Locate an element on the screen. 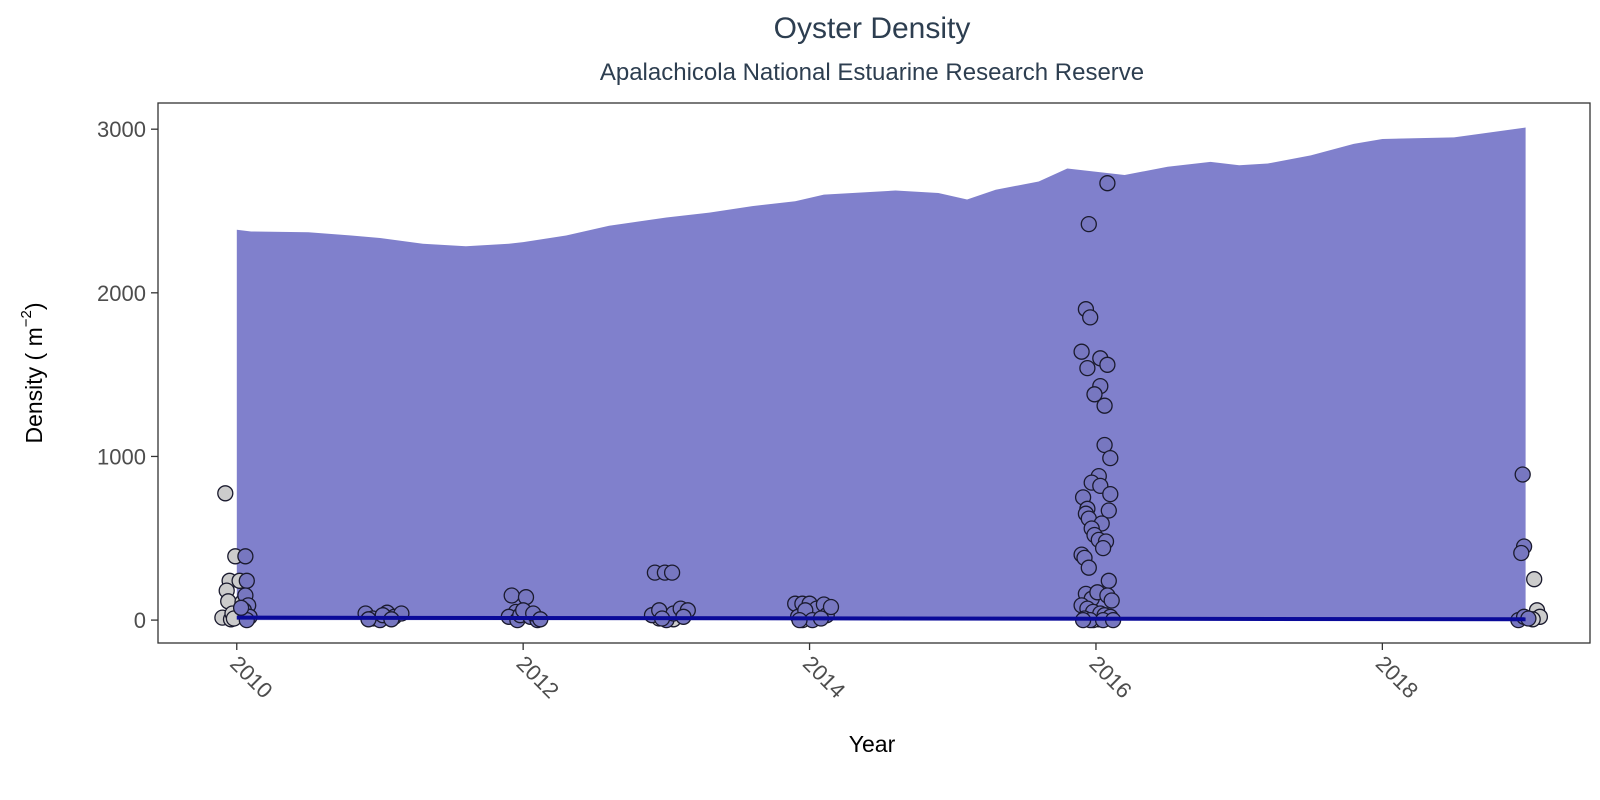  x-tick-label: 2012 is located at coordinates (538, 677).